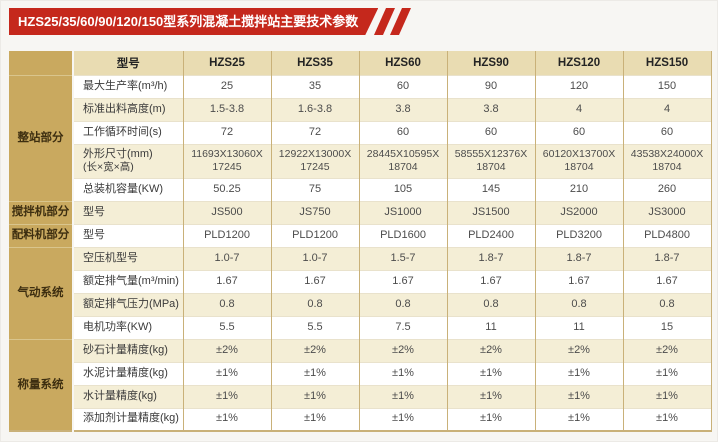 Image resolution: width=718 pixels, height=442 pixels. What do you see at coordinates (667, 63) in the screenshot?
I see `model-header: HZS150` at bounding box center [667, 63].